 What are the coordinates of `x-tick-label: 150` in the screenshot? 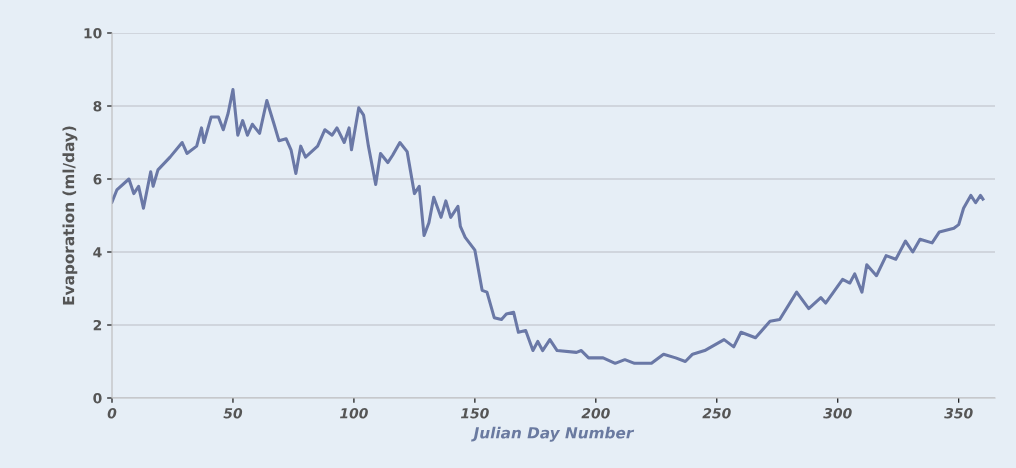 It's located at (474, 413).